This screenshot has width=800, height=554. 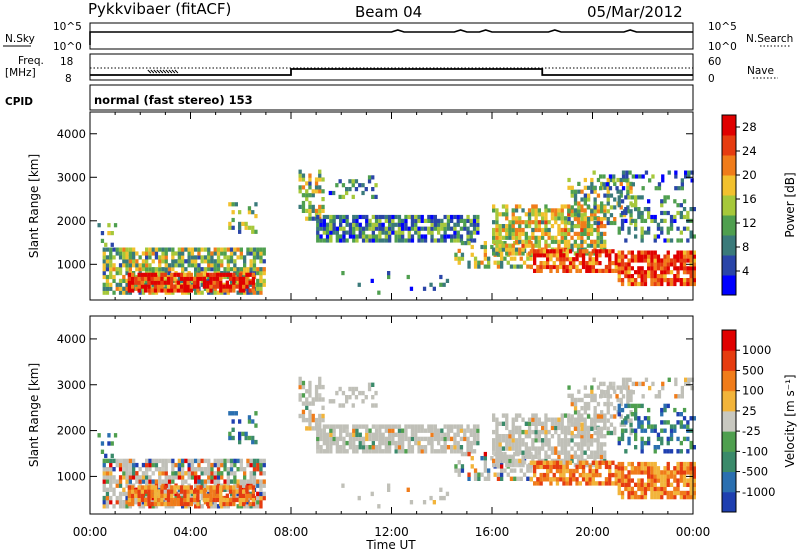 What do you see at coordinates (729, 285) in the screenshot?
I see `power-colorbar-swatch` at bounding box center [729, 285].